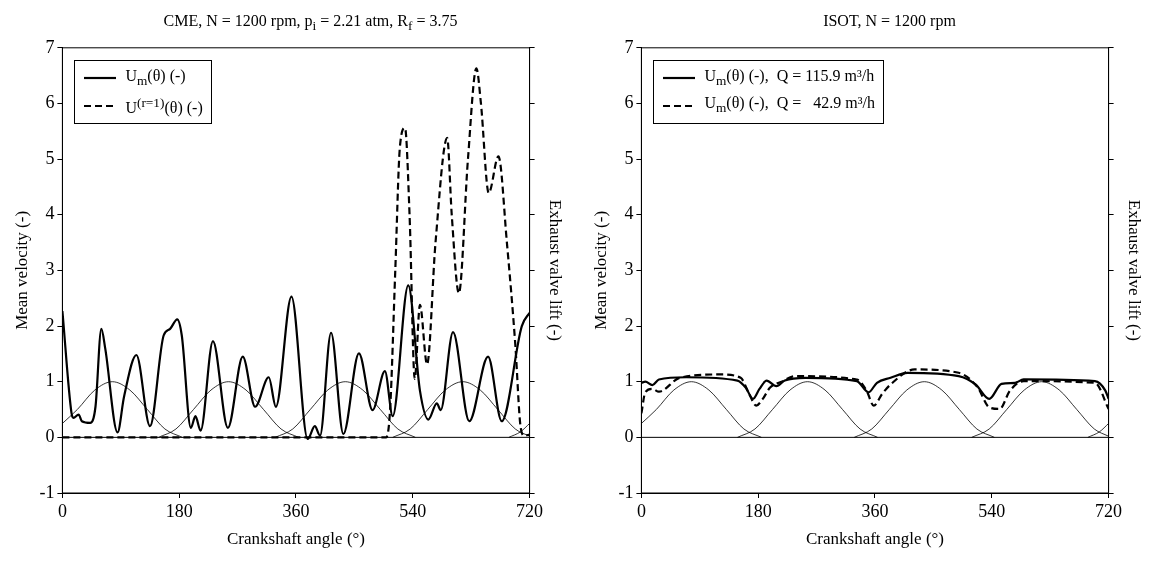 Image resolution: width=1161 pixels, height=562 pixels. What do you see at coordinates (789, 77) in the screenshot?
I see `legend-label: U$_{m}$(θ) (-), Q = 115.9 m³/h` at bounding box center [789, 77].